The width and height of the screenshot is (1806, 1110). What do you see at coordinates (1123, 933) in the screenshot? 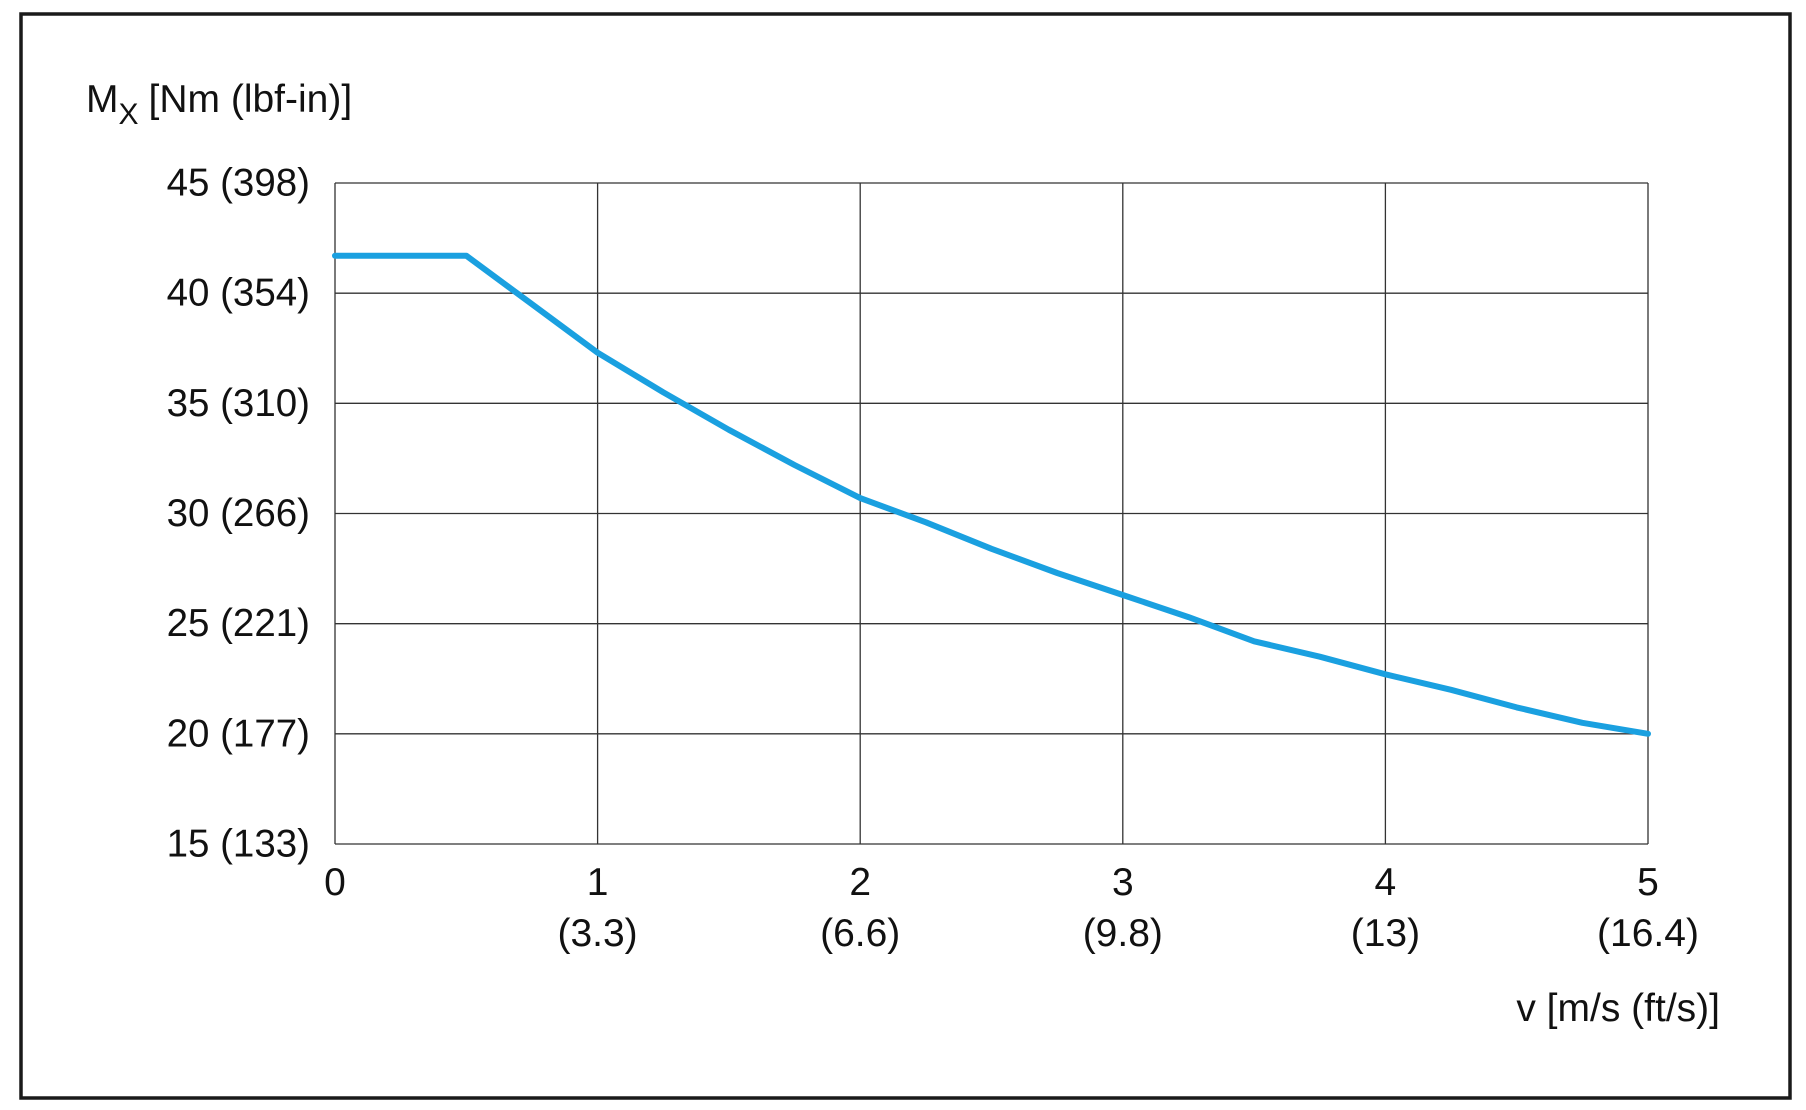
I see `x-tick-sublabel: (9.8)` at bounding box center [1123, 933].